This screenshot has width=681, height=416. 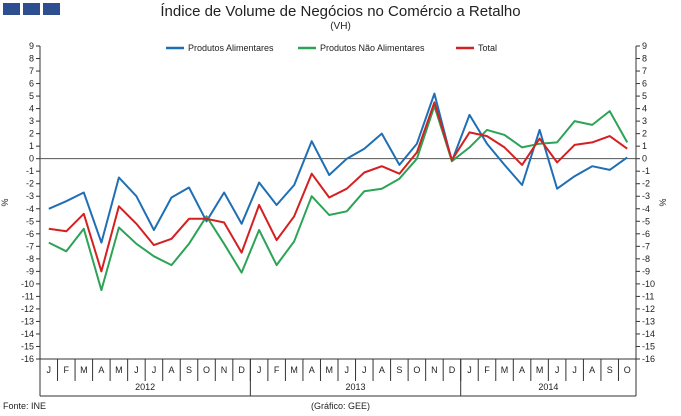 What do you see at coordinates (646, 196) in the screenshot?
I see `y-tick-label-right: -3` at bounding box center [646, 196].